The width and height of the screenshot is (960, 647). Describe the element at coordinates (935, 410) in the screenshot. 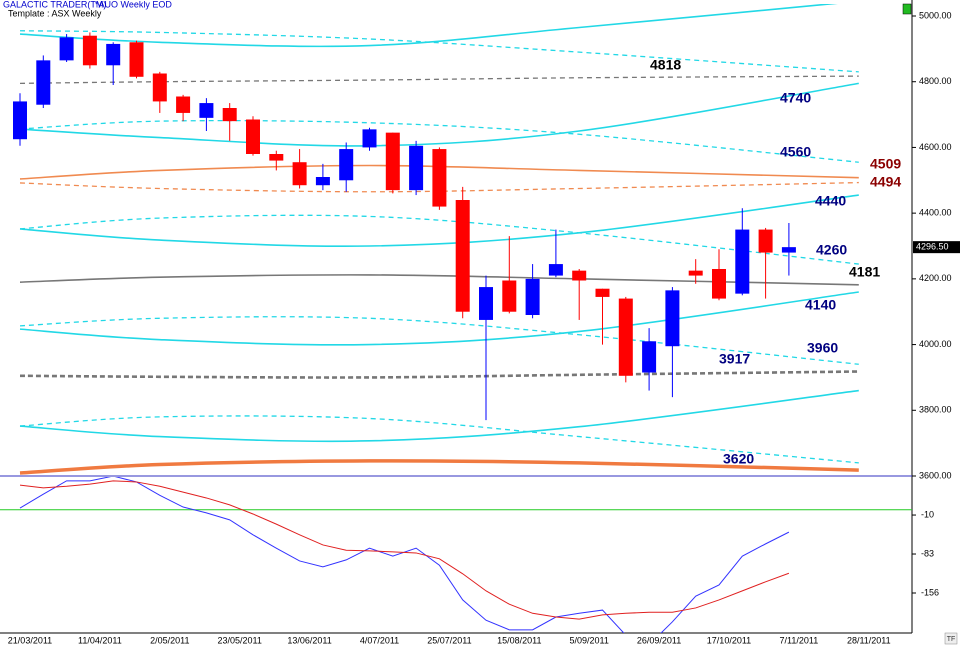

I see `y-tick-label: 3800.00` at that location.